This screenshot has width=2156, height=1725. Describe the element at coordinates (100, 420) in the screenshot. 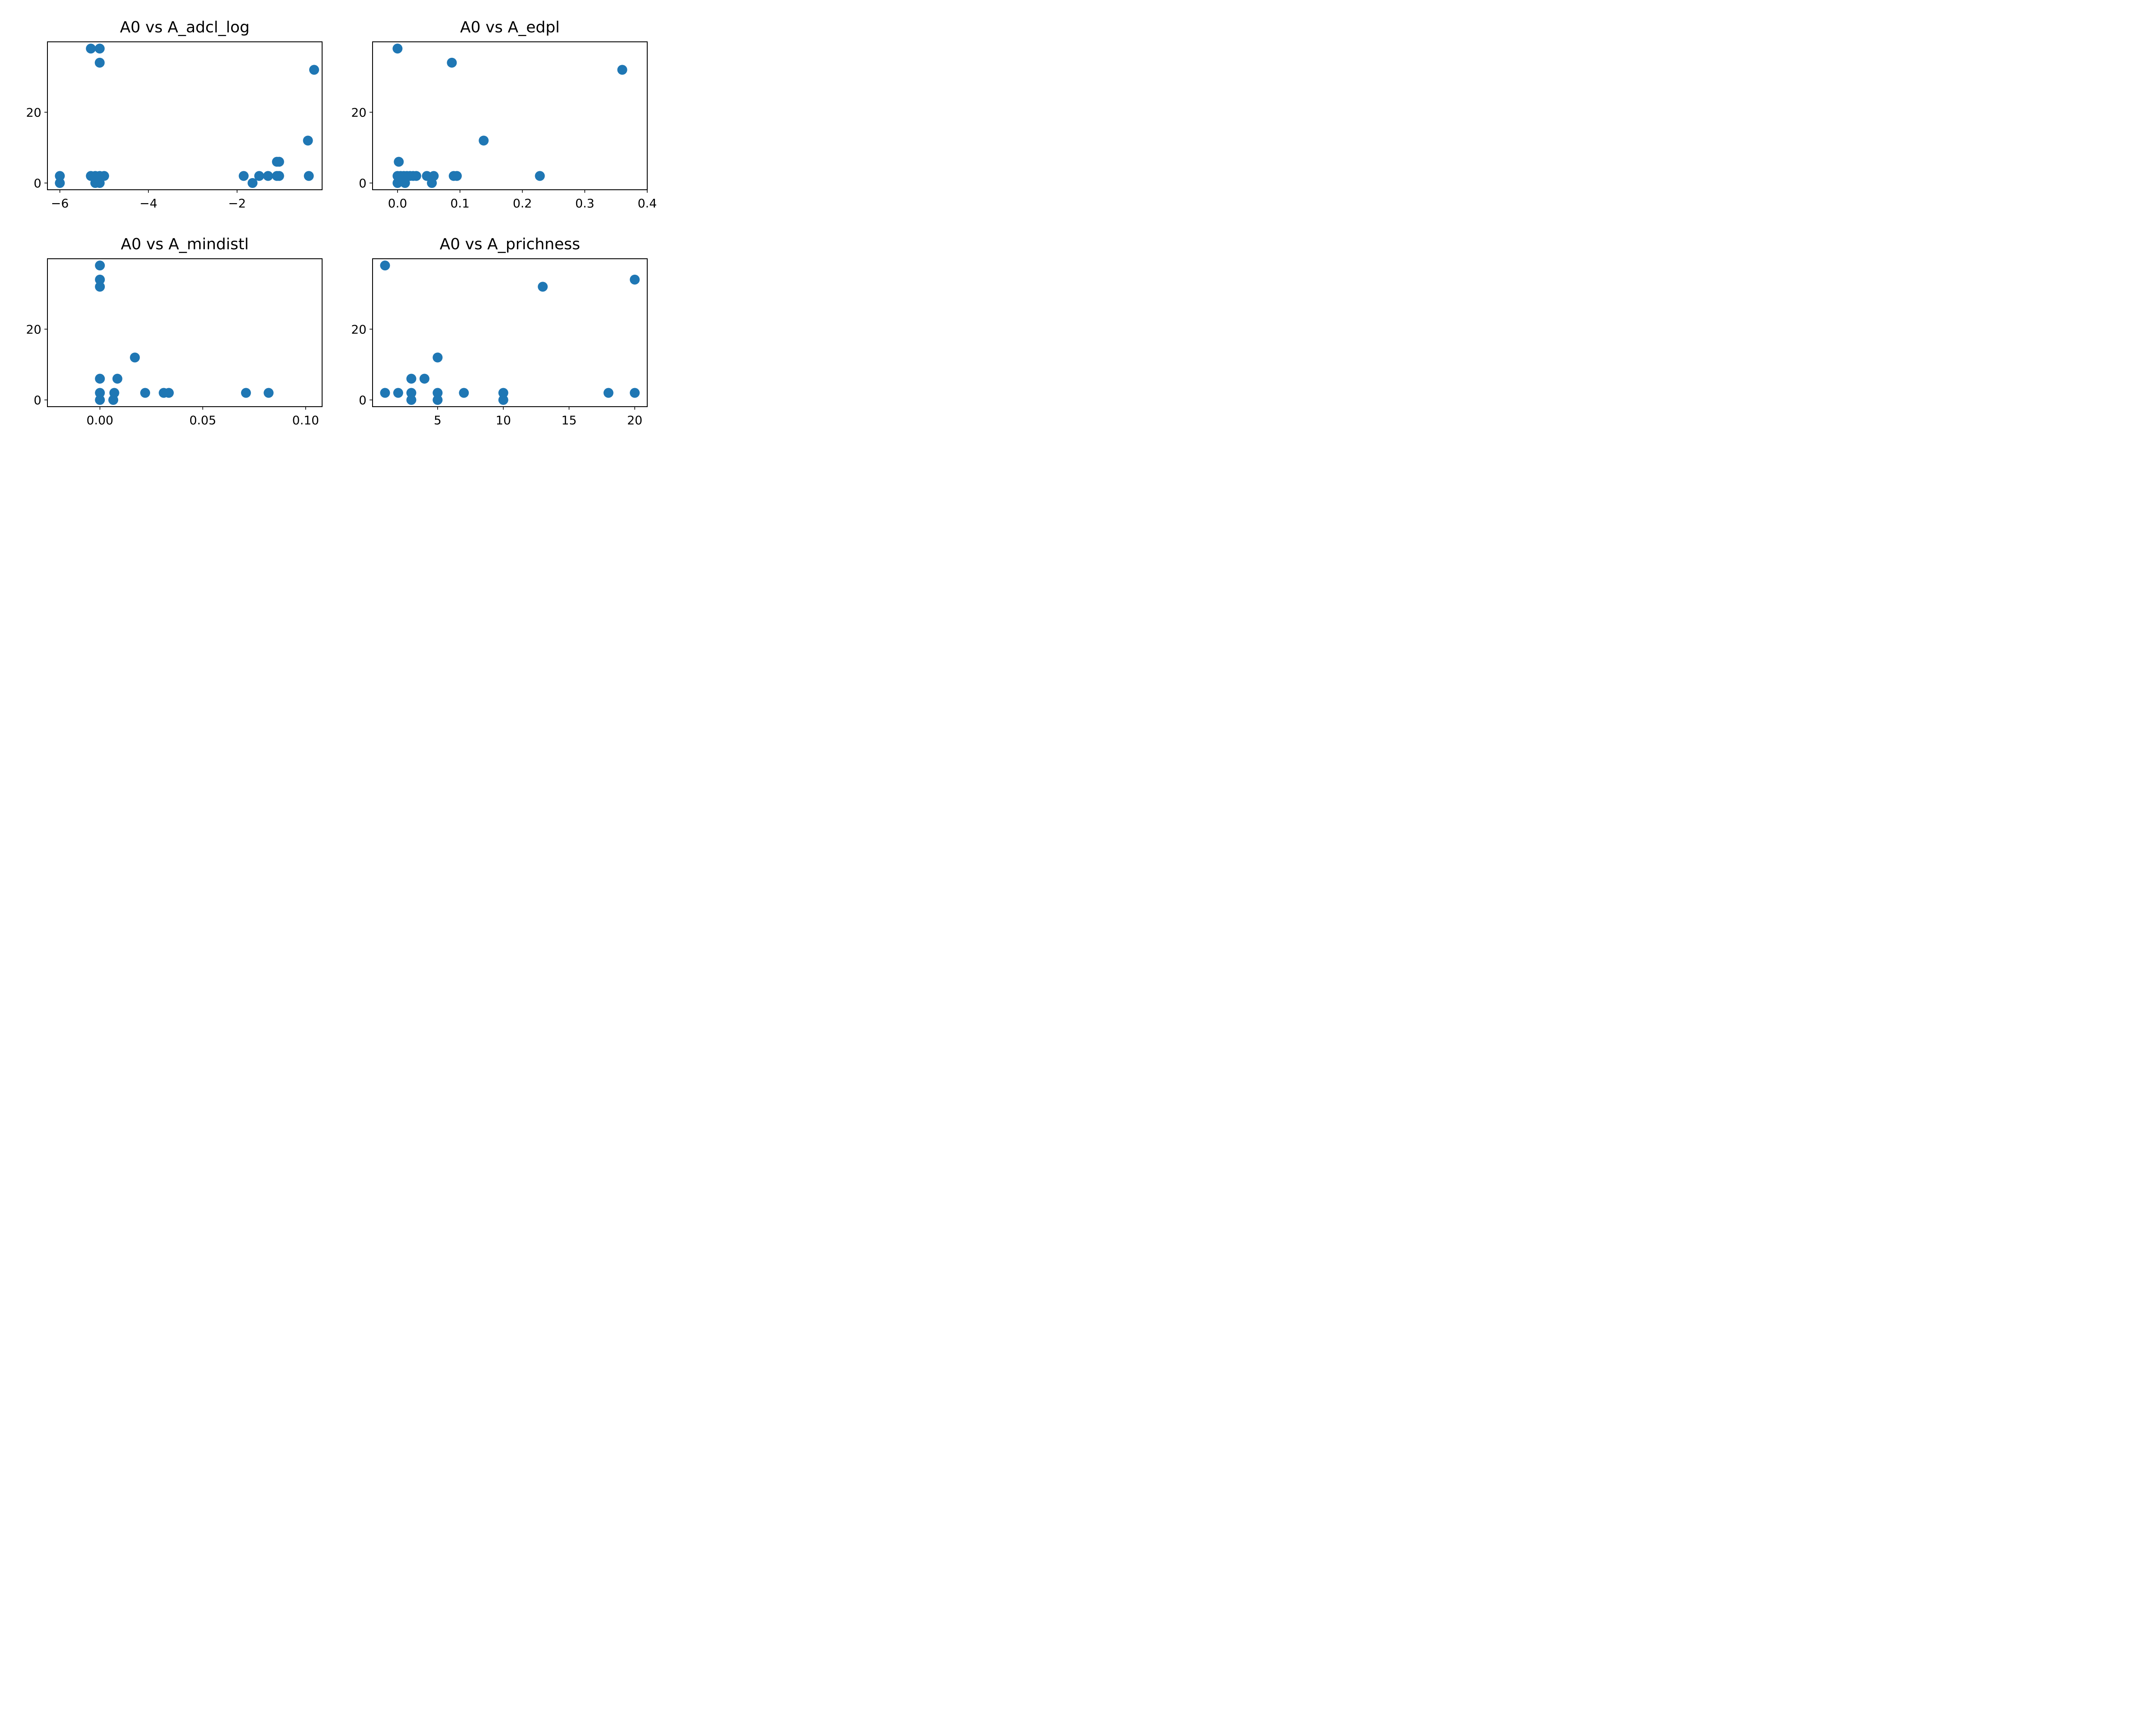

I see `x-tick-label: 0.00` at that location.